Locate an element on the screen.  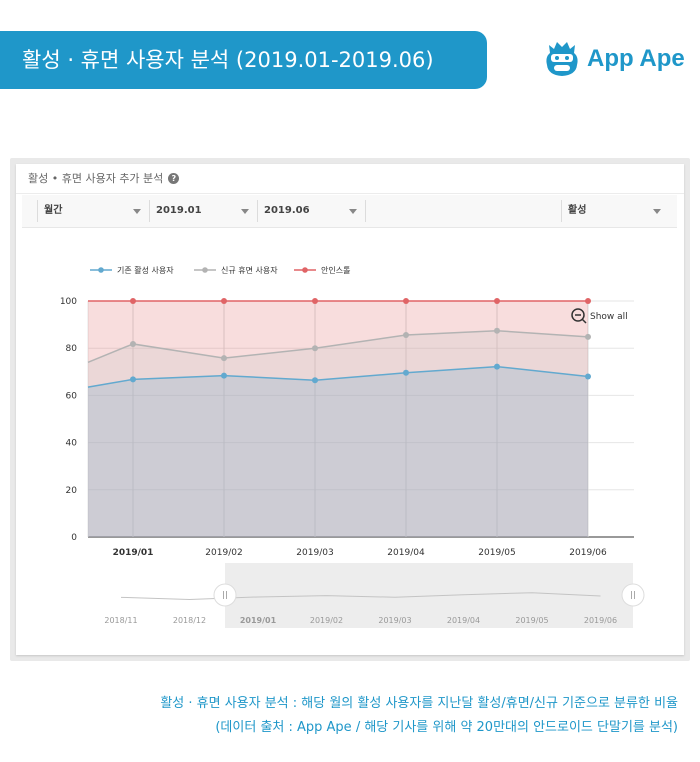
zoom-out-icon-handle is located at coordinates (584, 321).